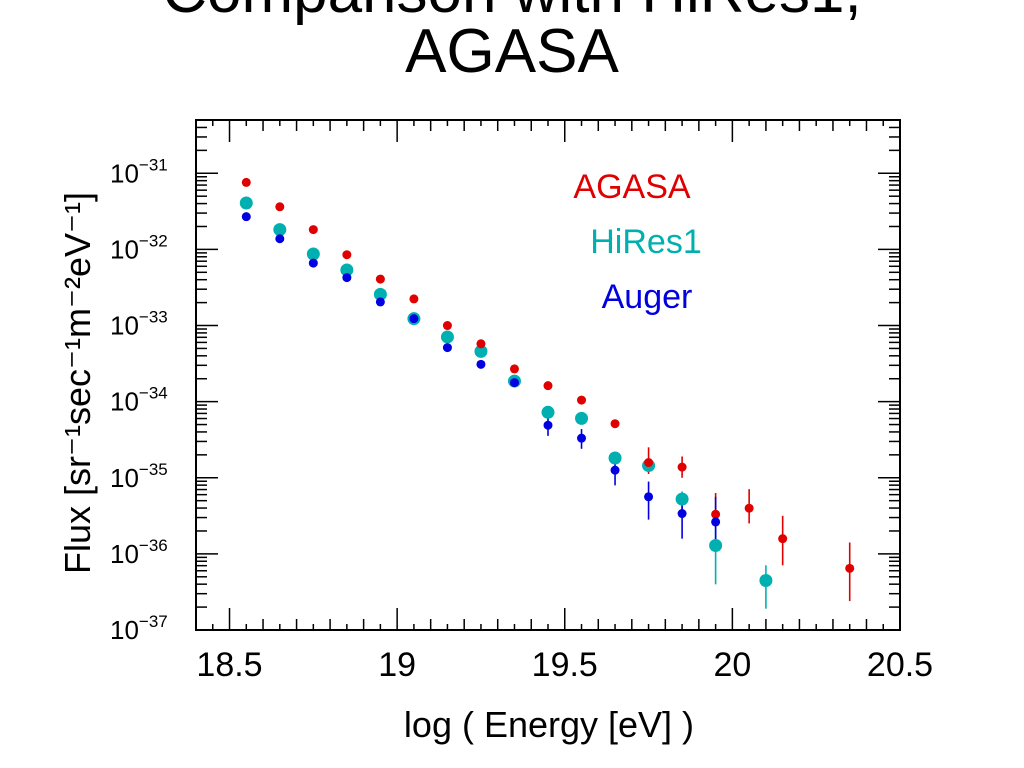 Image resolution: width=1024 pixels, height=768 pixels. What do you see at coordinates (512, 11) in the screenshot?
I see `chart-title-line-1: Comparison with HiRes1,` at bounding box center [512, 11].